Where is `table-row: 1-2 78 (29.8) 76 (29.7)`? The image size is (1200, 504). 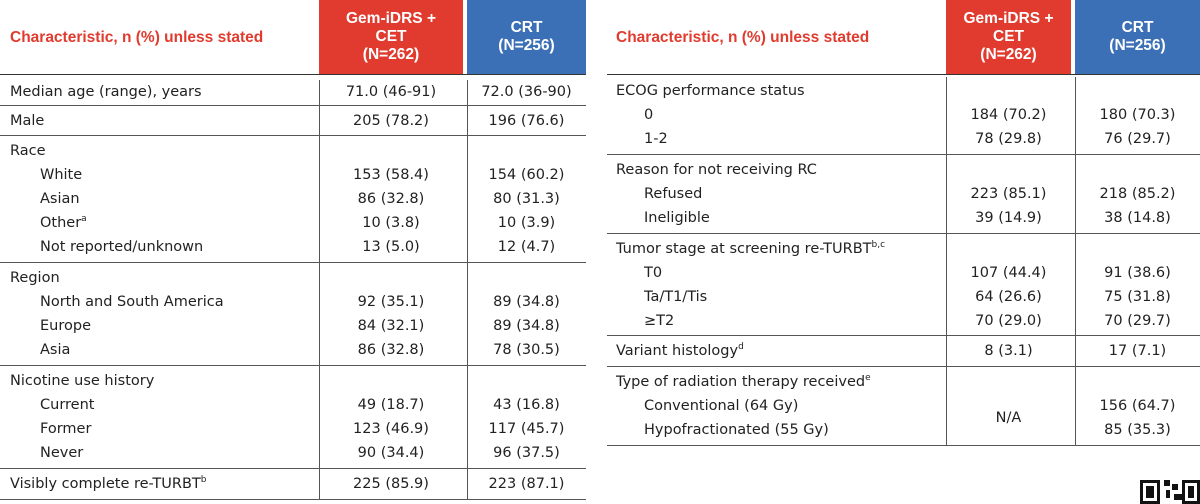 table-row: 1-2 78 (29.8) 76 (29.7) is located at coordinates (903, 139).